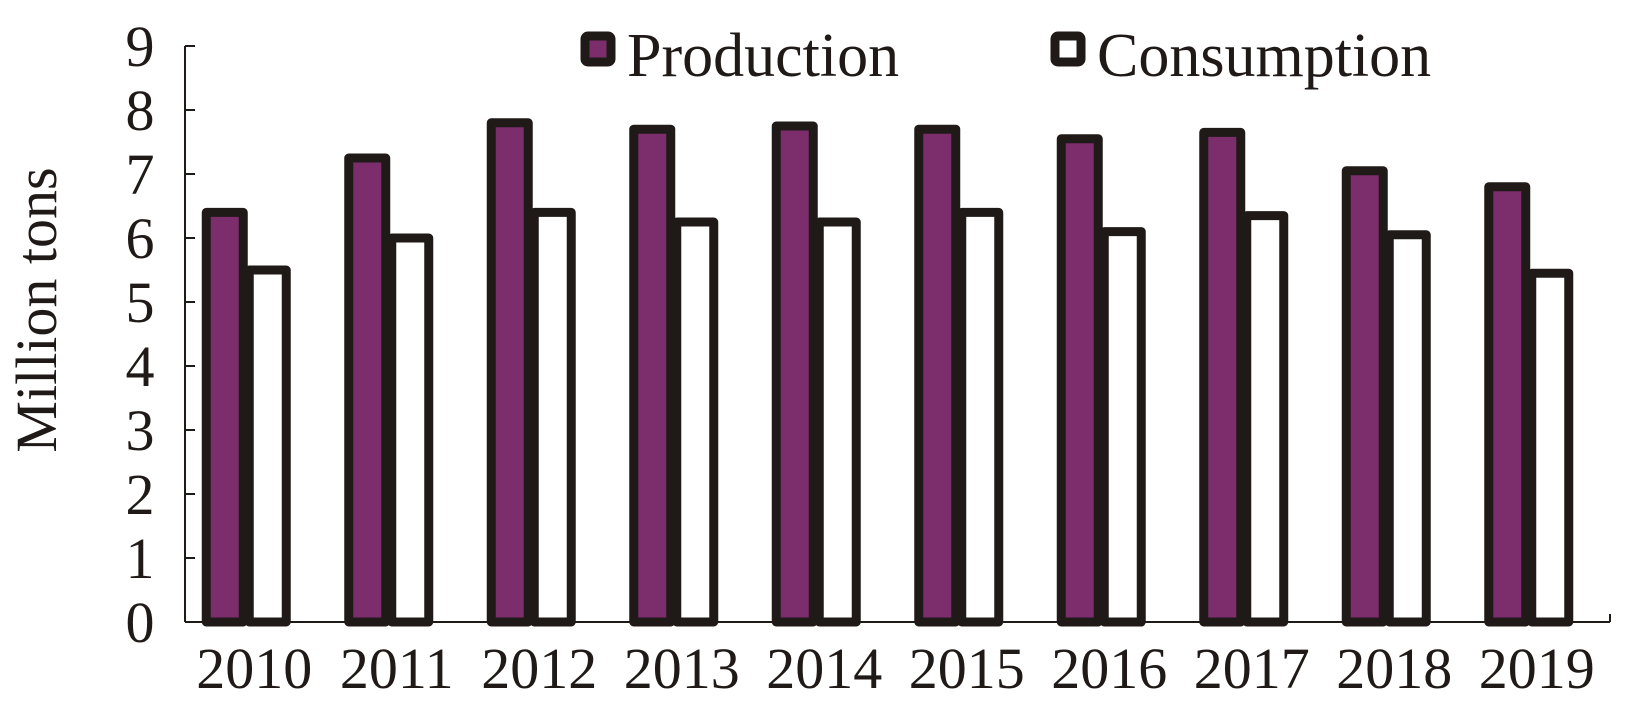 The height and width of the screenshot is (724, 1638). What do you see at coordinates (140, 238) in the screenshot?
I see `y-tick-label: 6` at bounding box center [140, 238].